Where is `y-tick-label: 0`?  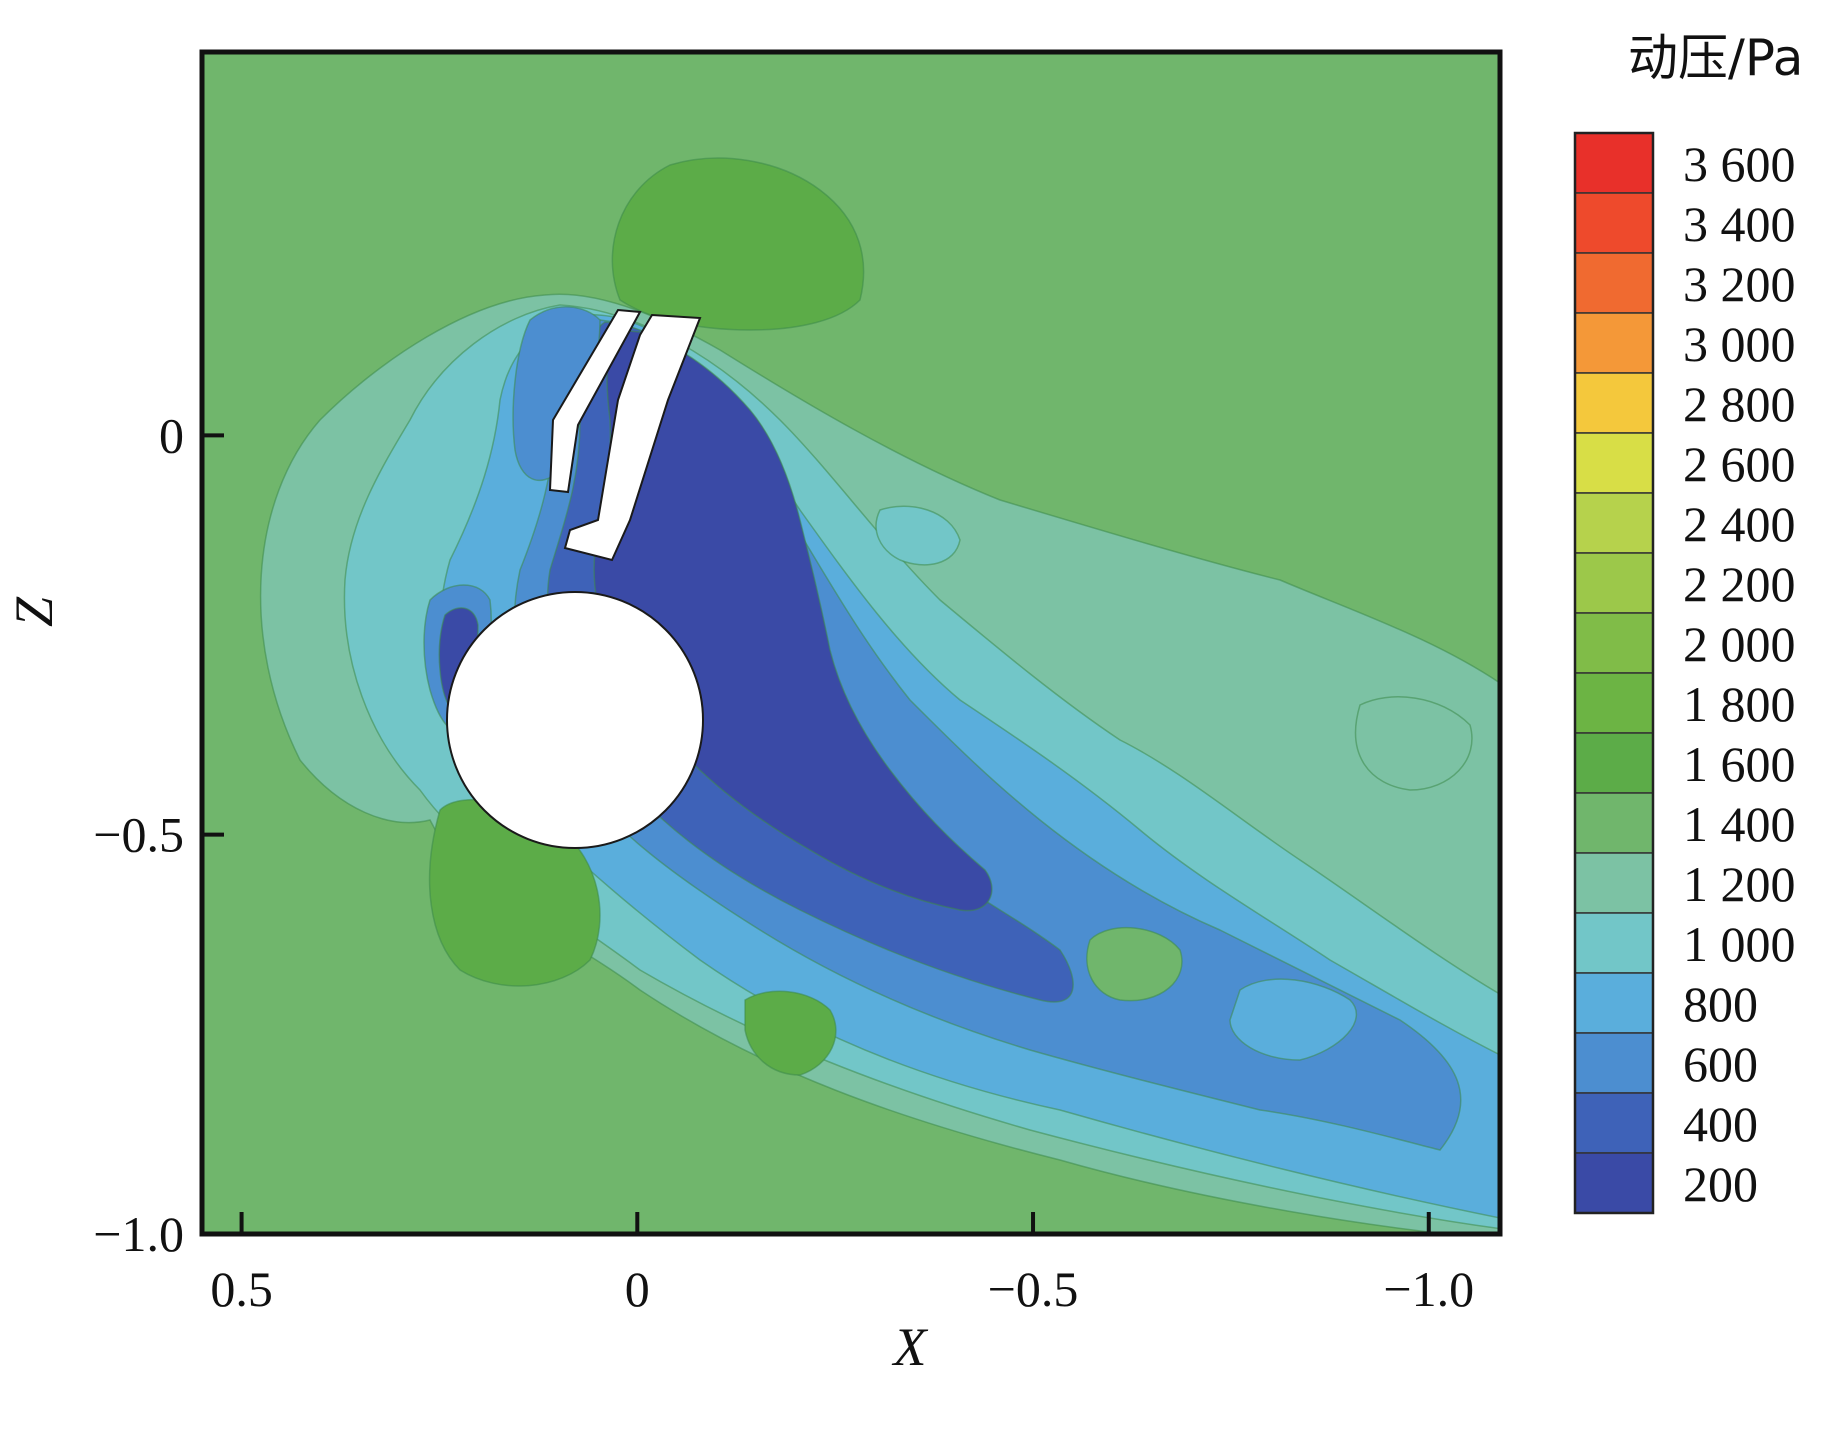
y-tick-label: 0 is located at coordinates (171, 435).